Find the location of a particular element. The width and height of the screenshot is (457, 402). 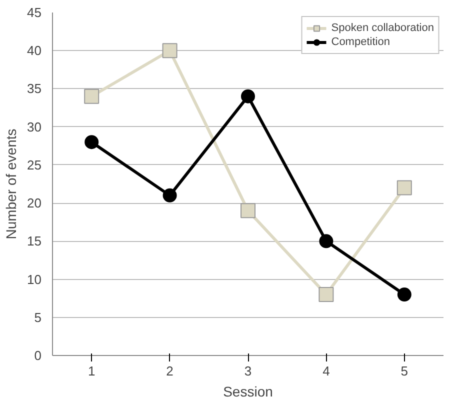

y-tick-label: 35 is located at coordinates (34, 88).